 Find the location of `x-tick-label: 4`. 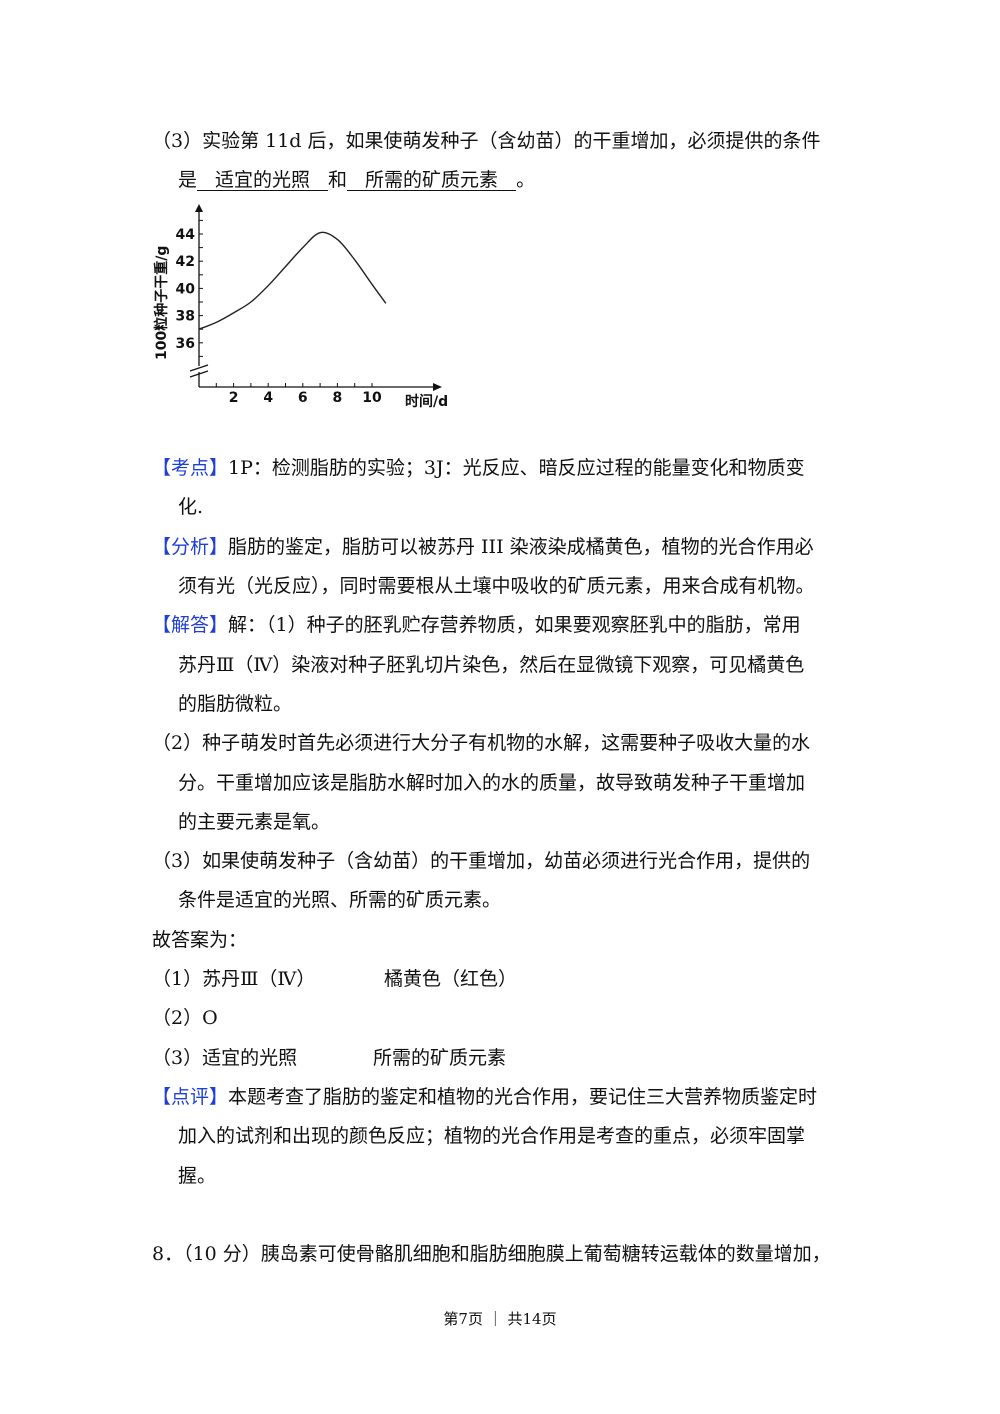

x-tick-label: 4 is located at coordinates (268, 398).